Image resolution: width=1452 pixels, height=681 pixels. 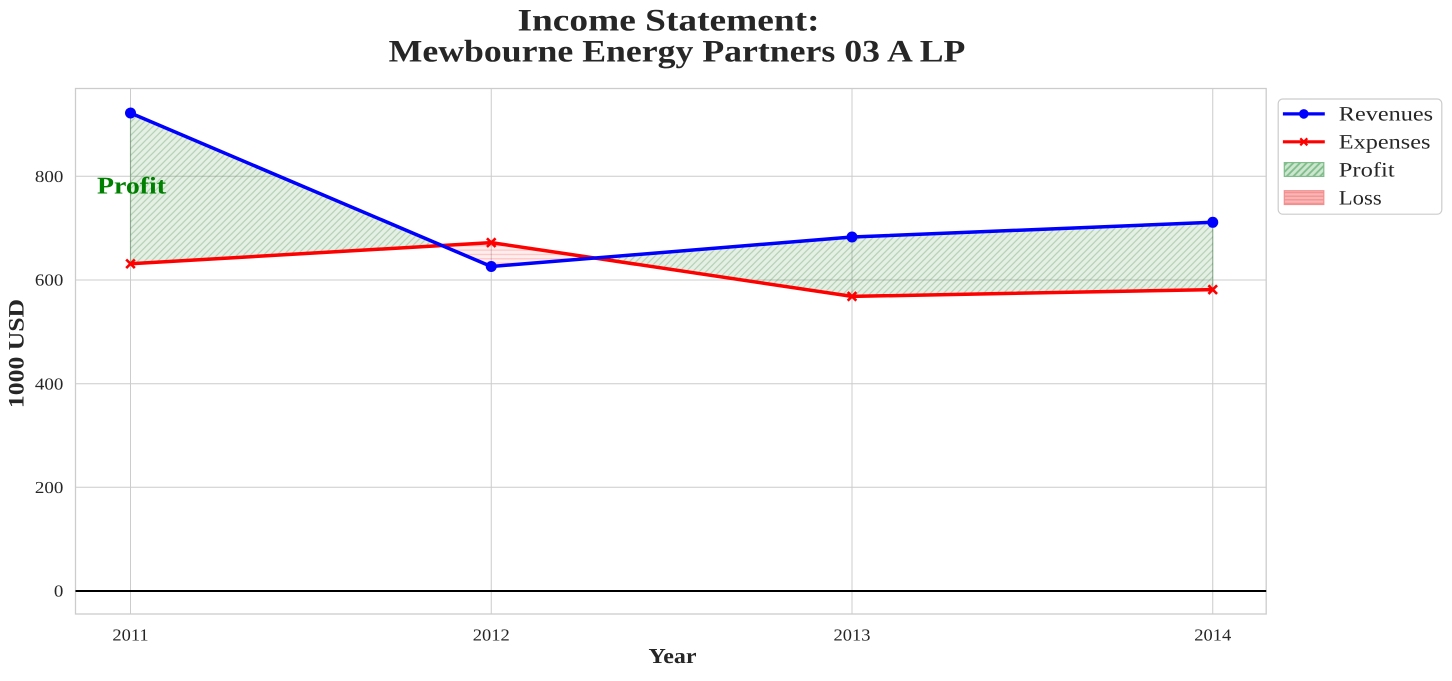 What do you see at coordinates (130, 635) in the screenshot?
I see `svg-text: 2011` at bounding box center [130, 635].